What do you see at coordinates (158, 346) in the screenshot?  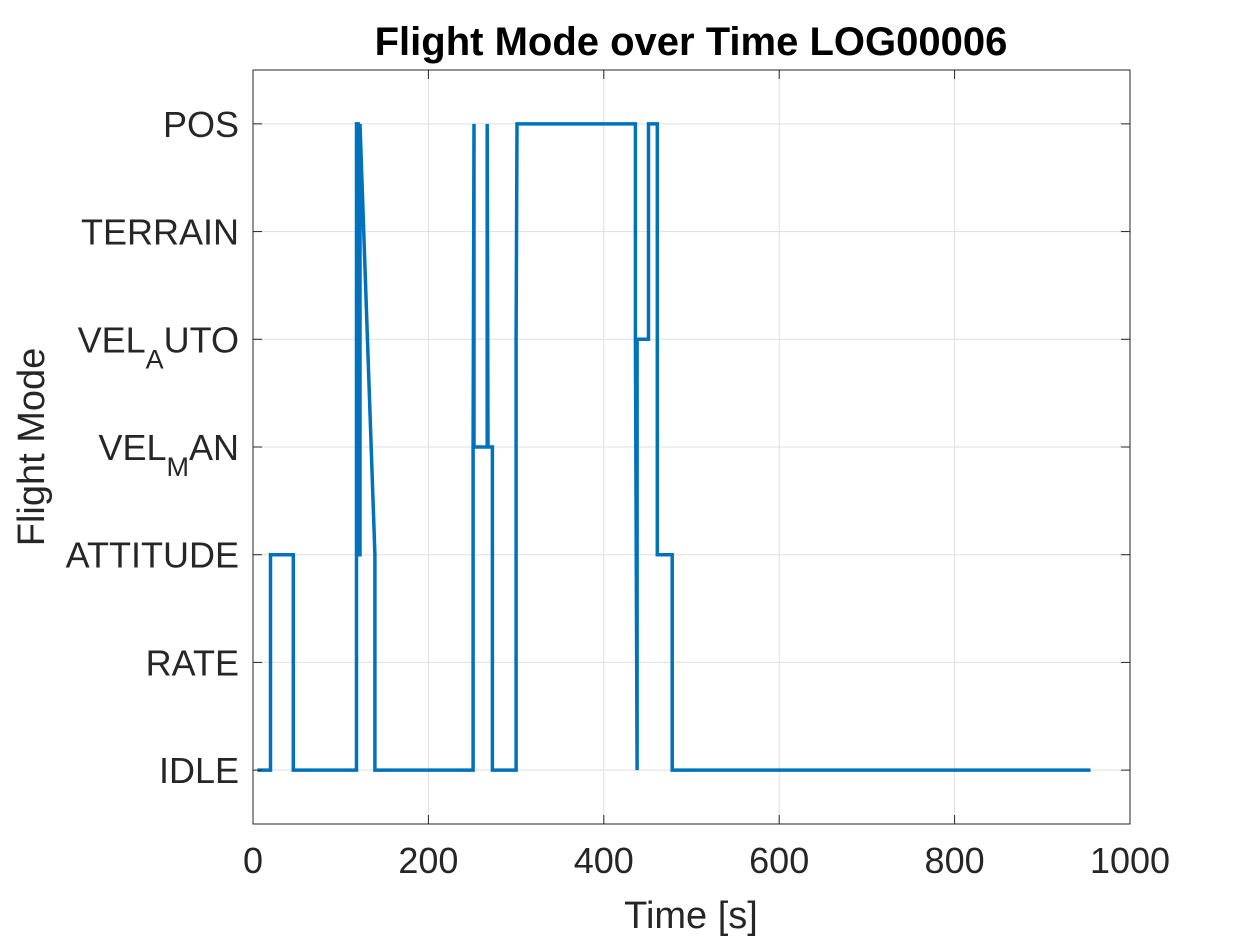 I see `y-tick-label: VELAUTO` at bounding box center [158, 346].